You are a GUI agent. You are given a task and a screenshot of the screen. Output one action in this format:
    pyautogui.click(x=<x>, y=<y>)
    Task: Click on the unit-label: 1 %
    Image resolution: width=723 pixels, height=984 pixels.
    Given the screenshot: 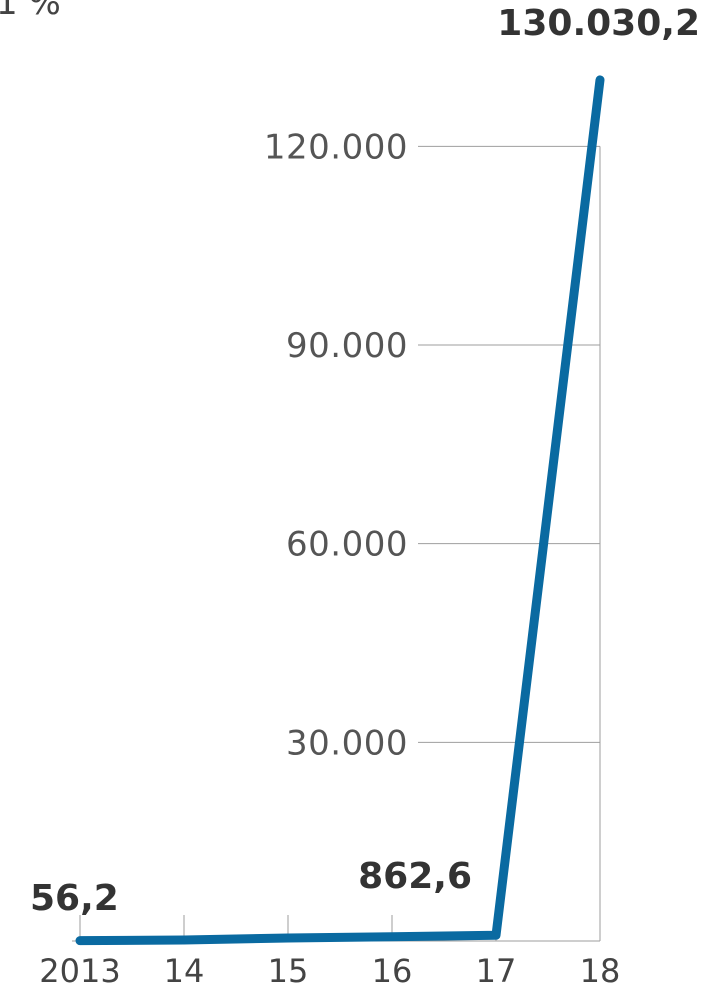 What is the action you would take?
    pyautogui.click(x=30, y=11)
    